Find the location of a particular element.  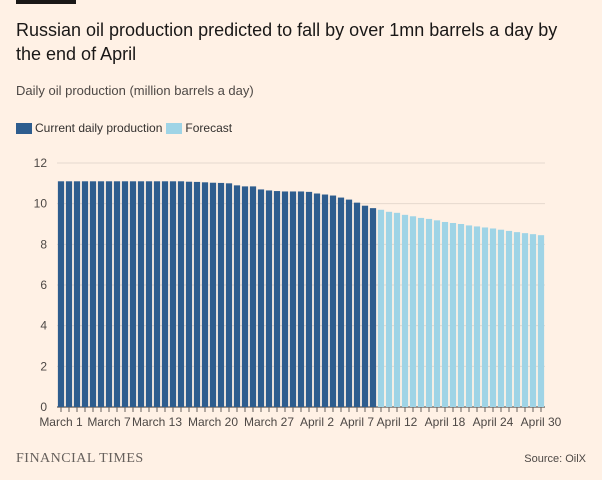

x-tick-label: March 20 is located at coordinates (213, 422).